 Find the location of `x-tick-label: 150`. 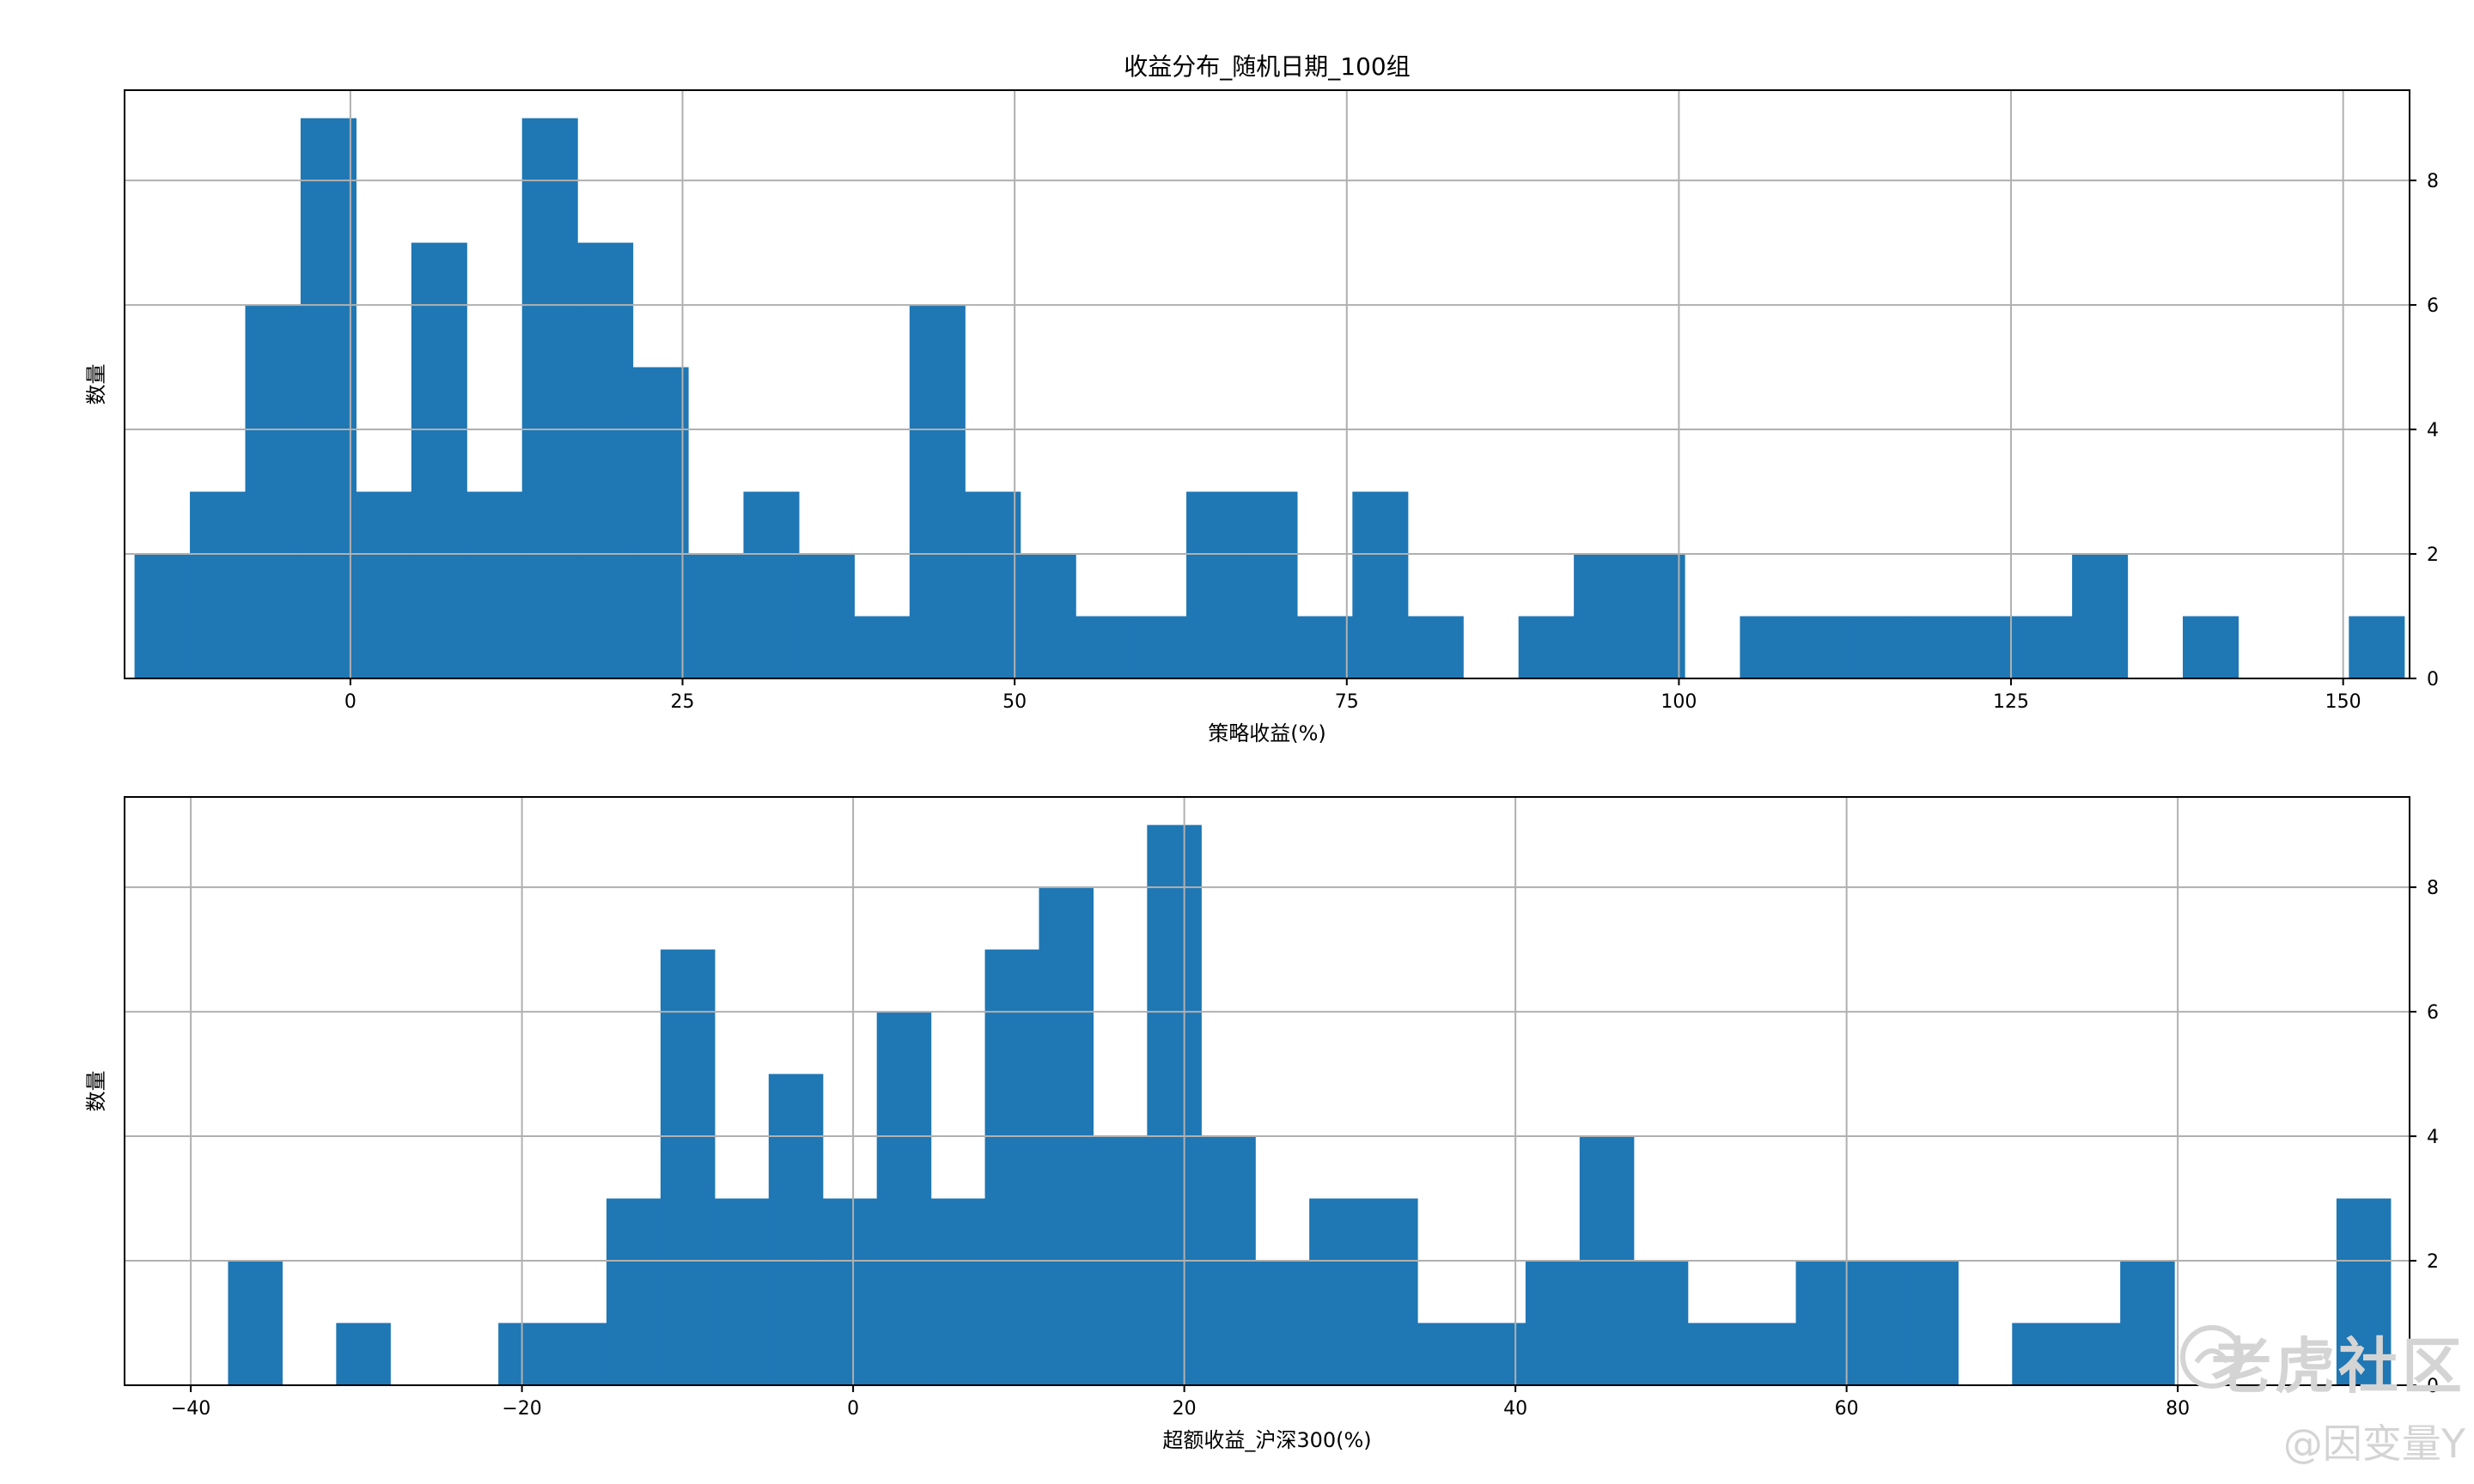

x-tick-label: 150 is located at coordinates (2343, 702).